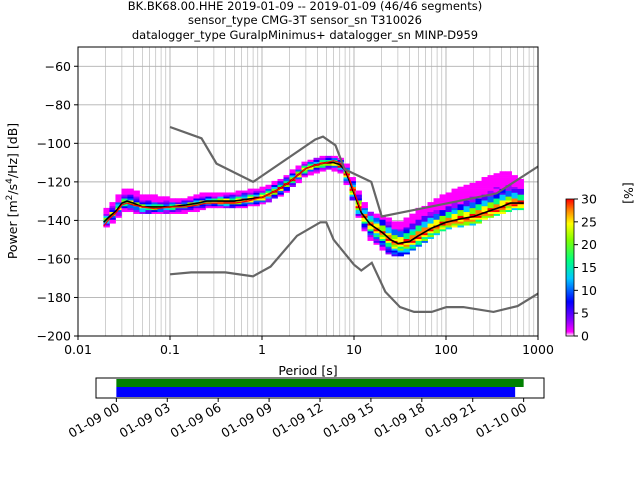 This screenshot has width=640, height=480. What do you see at coordinates (538, 349) in the screenshot?
I see `x-tick-label: 1000` at bounding box center [538, 349].